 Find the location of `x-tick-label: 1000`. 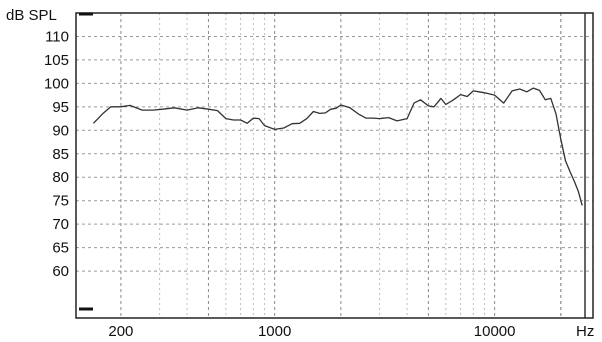

x-tick-label: 1000 is located at coordinates (274, 331).